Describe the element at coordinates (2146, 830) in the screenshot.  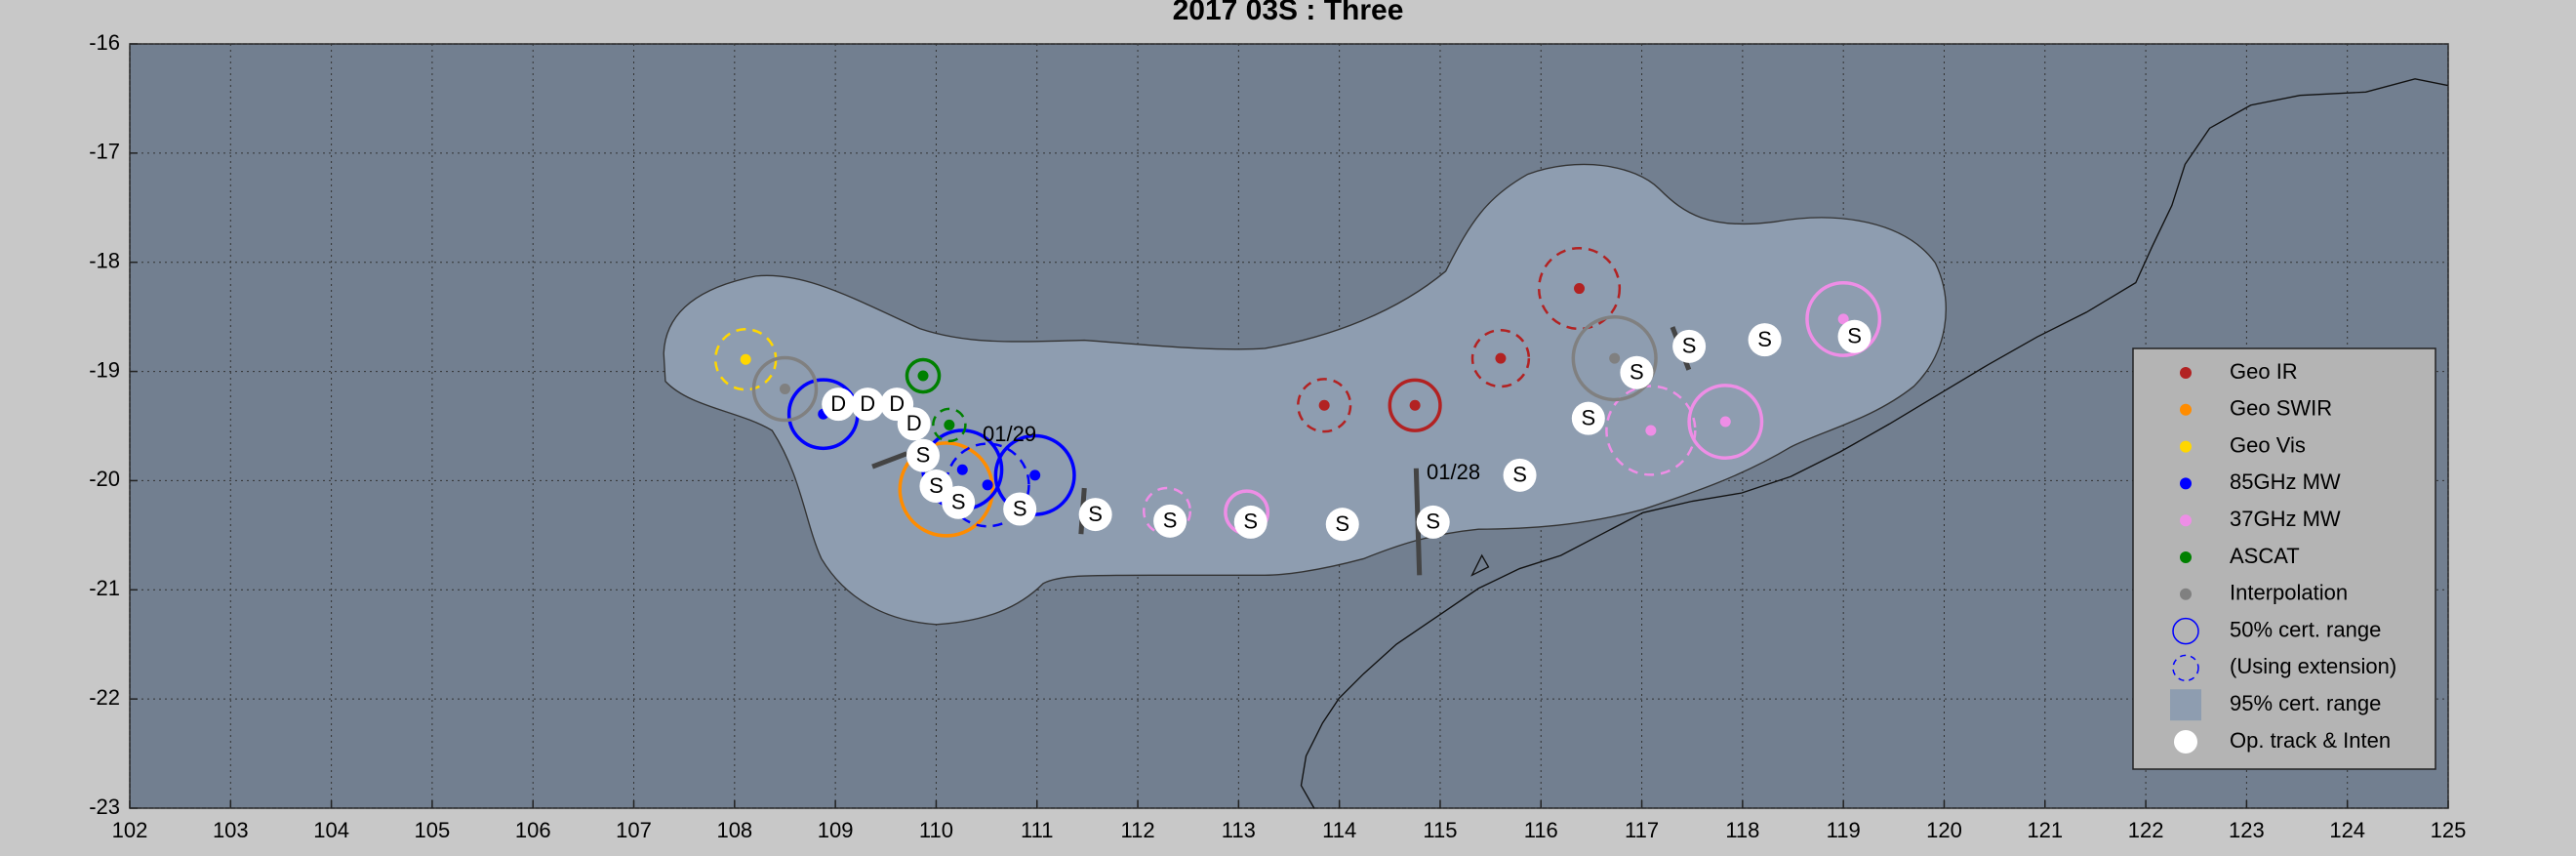
I see `x-tick-label: 122` at that location.